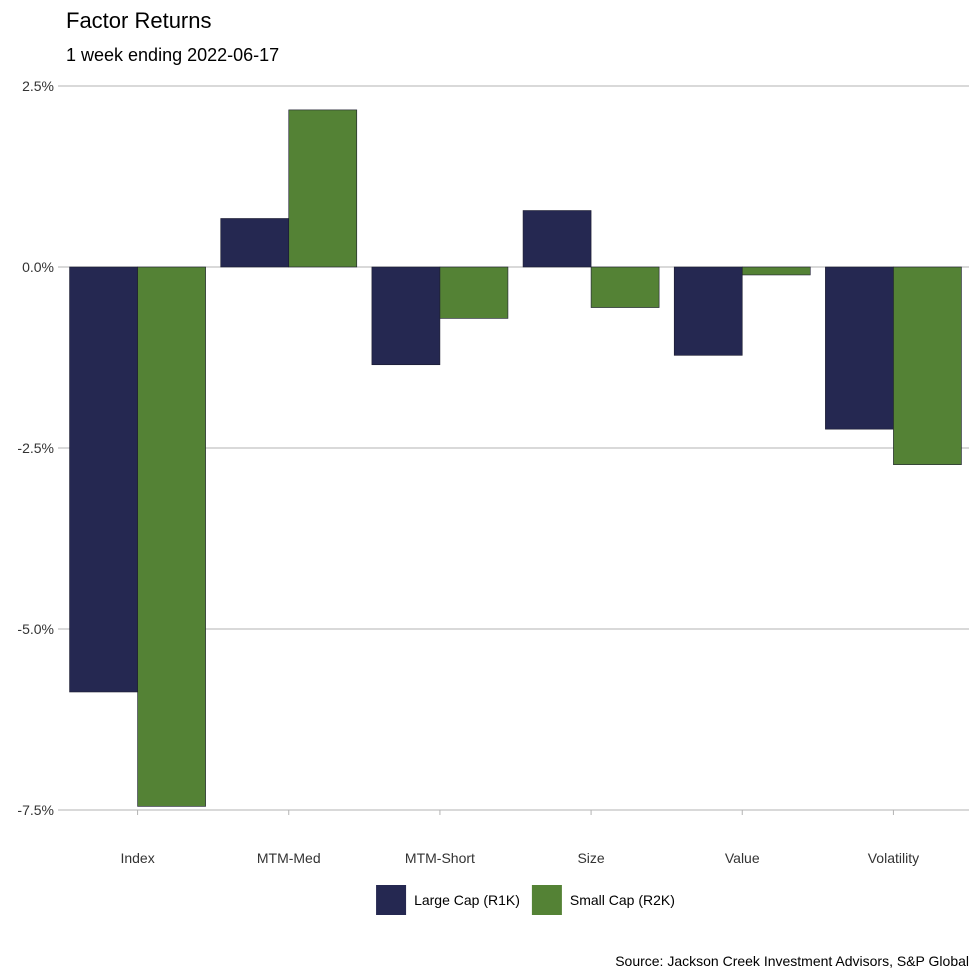  I want to click on chart-subtitle: 1 week ending 2022-06-17, so click(172, 55).